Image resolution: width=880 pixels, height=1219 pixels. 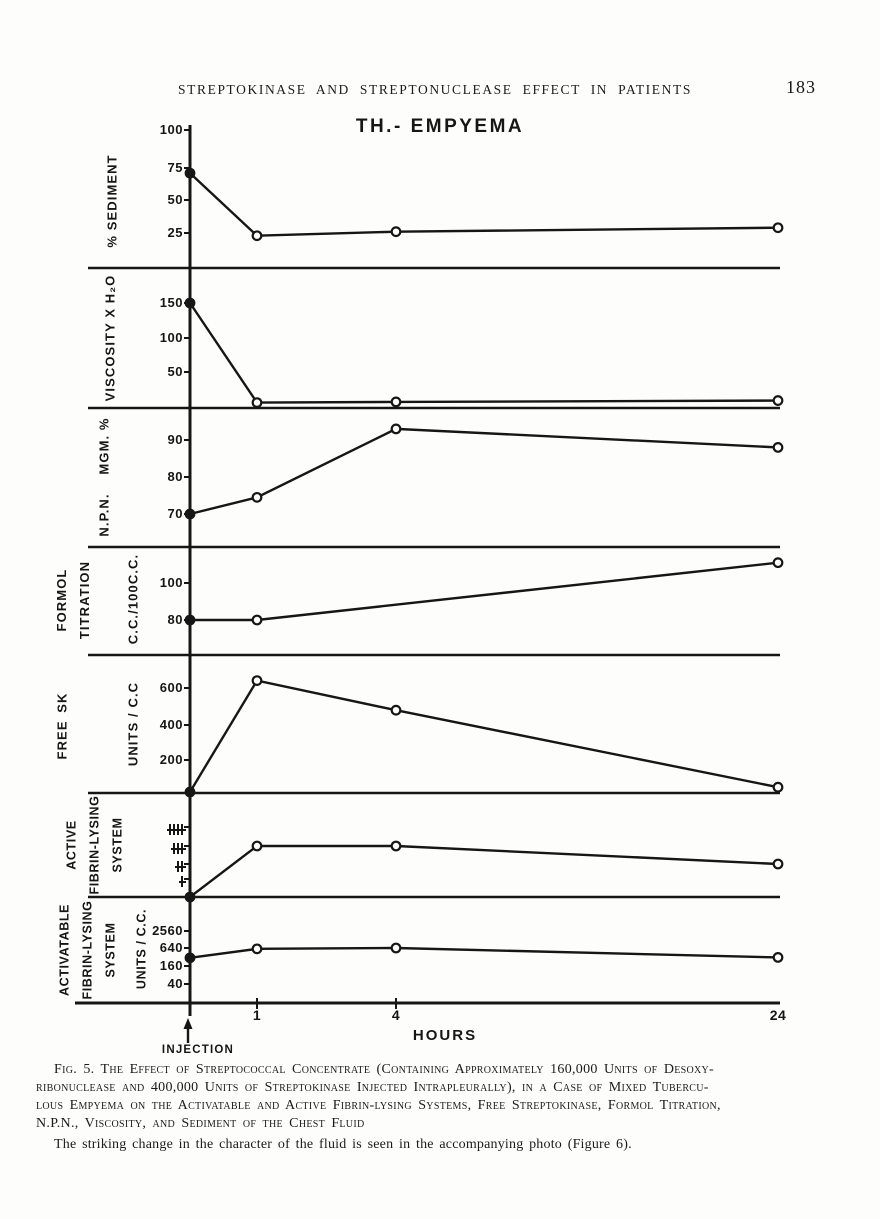 I want to click on panel-label-0: % SEDIMENT, so click(x=112, y=201).